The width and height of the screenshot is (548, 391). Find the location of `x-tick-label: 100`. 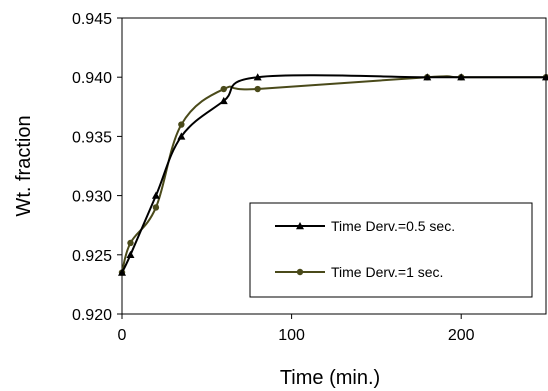

x-tick-label: 100 is located at coordinates (291, 335).